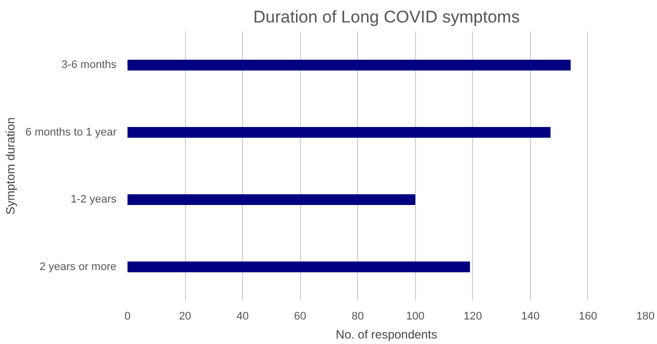  I want to click on x-tick-label: 20, so click(185, 316).